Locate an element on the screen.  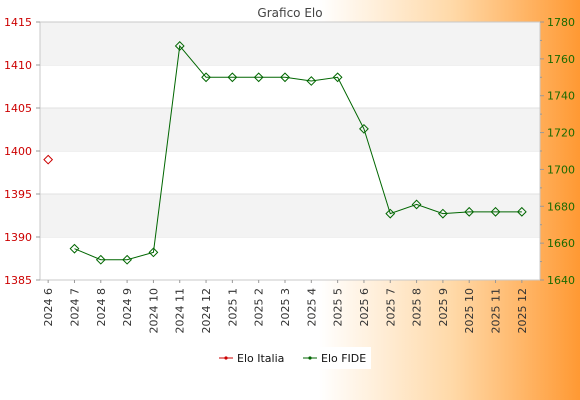
x-tick-label: 2024 6 is located at coordinates (48, 307).